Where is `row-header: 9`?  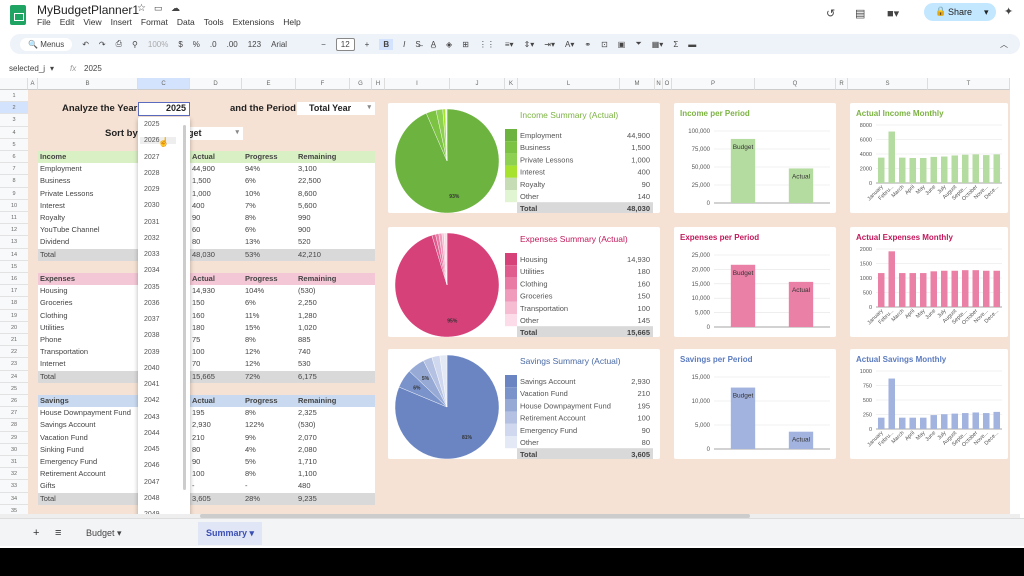 row-header: 9 is located at coordinates (14, 193).